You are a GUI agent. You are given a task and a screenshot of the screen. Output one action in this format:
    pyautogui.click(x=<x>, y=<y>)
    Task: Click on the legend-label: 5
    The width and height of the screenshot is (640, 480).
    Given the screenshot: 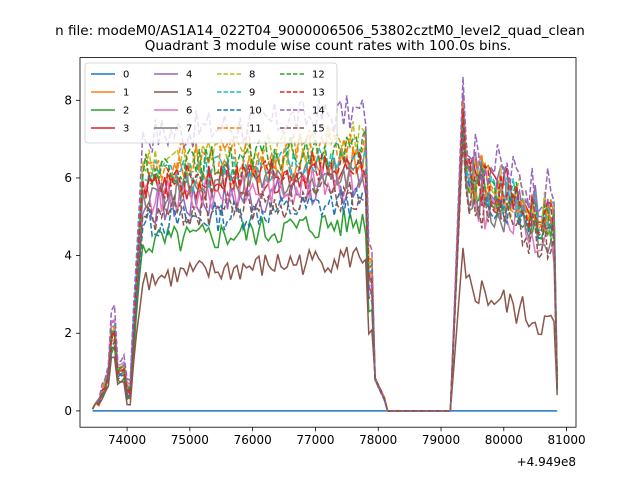 What is the action you would take?
    pyautogui.click(x=189, y=93)
    